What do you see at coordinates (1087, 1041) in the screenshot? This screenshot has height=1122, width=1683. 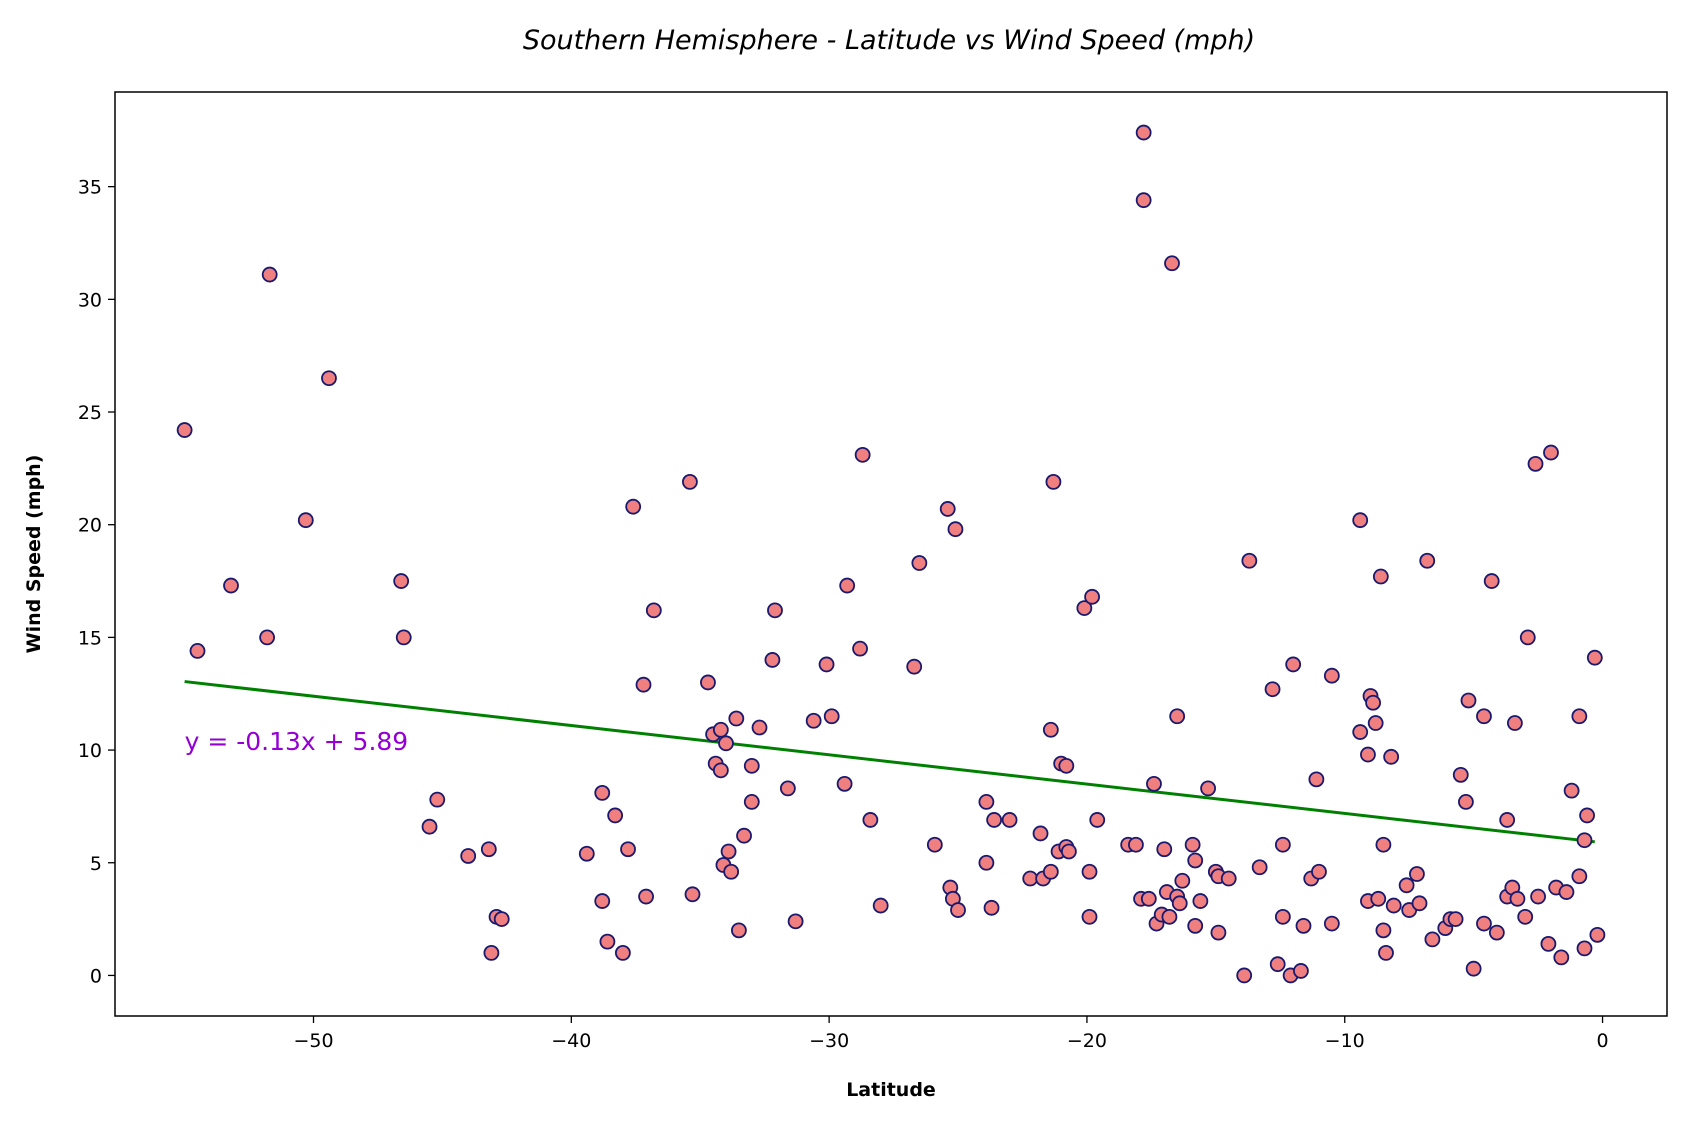 I see `x-tick-label: −20` at bounding box center [1087, 1041].